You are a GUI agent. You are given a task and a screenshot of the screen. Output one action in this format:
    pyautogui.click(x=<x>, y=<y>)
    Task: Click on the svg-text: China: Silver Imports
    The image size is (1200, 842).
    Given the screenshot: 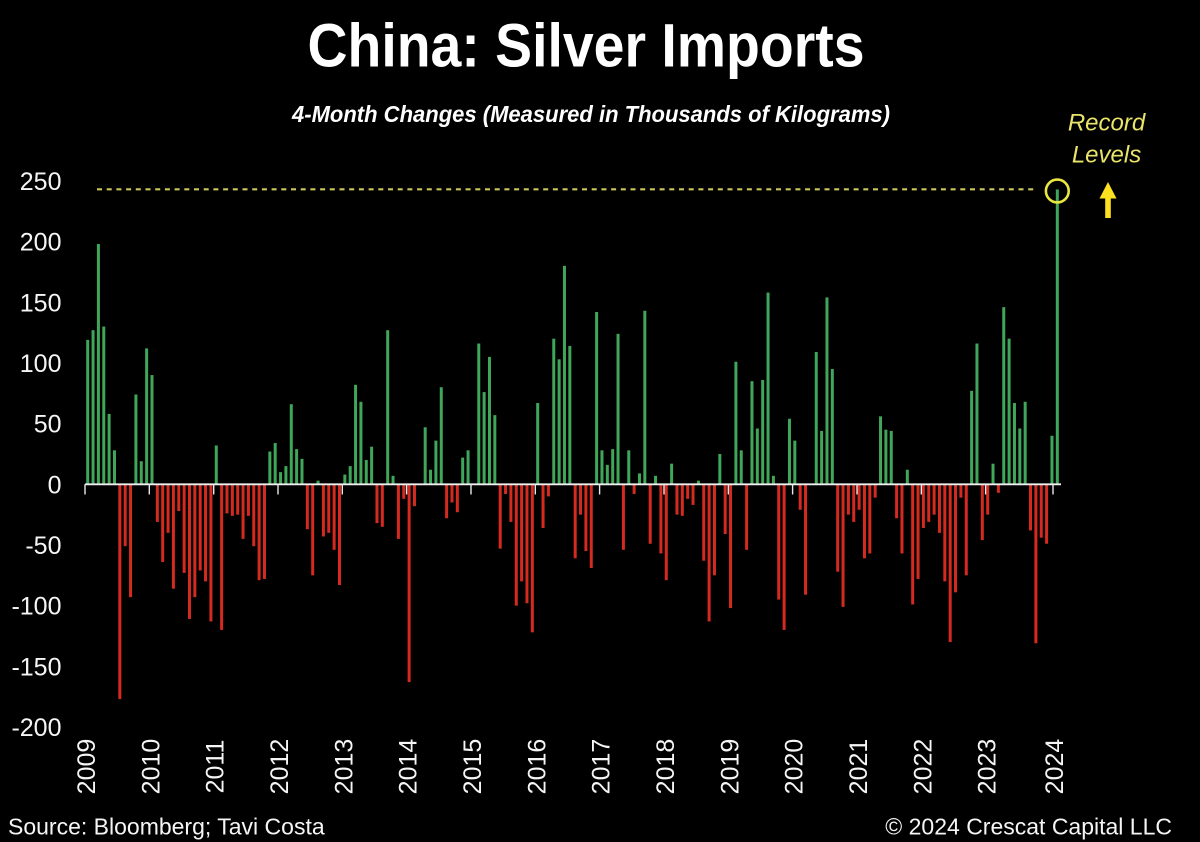 What is the action you would take?
    pyautogui.click(x=586, y=46)
    